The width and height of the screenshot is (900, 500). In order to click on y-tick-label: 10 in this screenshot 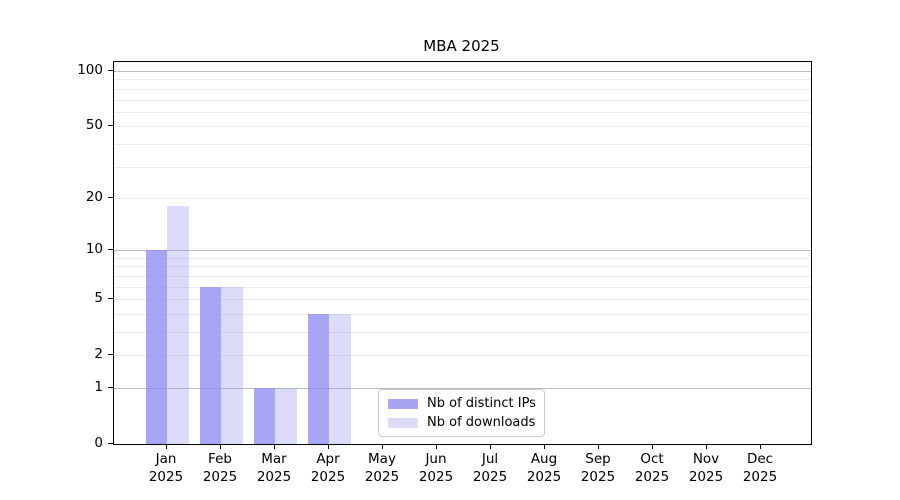, I will do `click(94, 249)`.